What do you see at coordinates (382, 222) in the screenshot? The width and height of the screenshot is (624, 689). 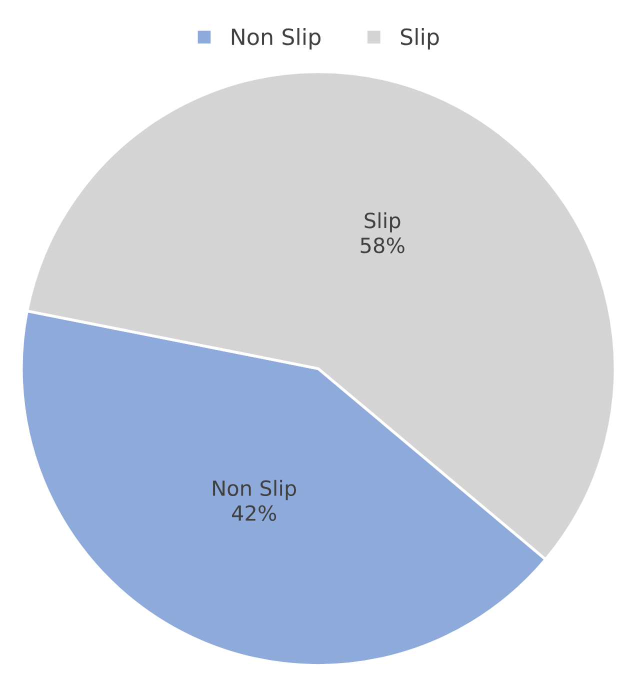 I see `slice-label: Slip` at bounding box center [382, 222].